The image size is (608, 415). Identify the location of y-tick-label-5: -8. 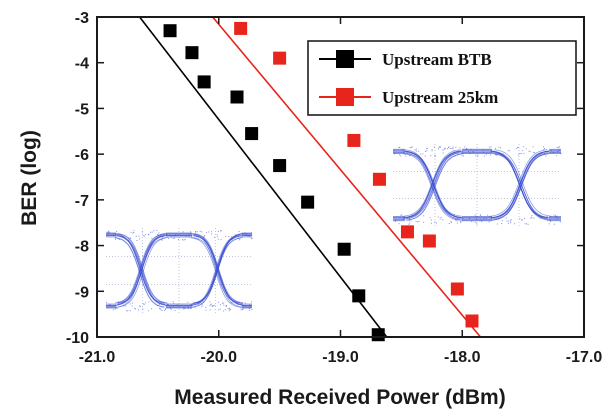
(82, 247).